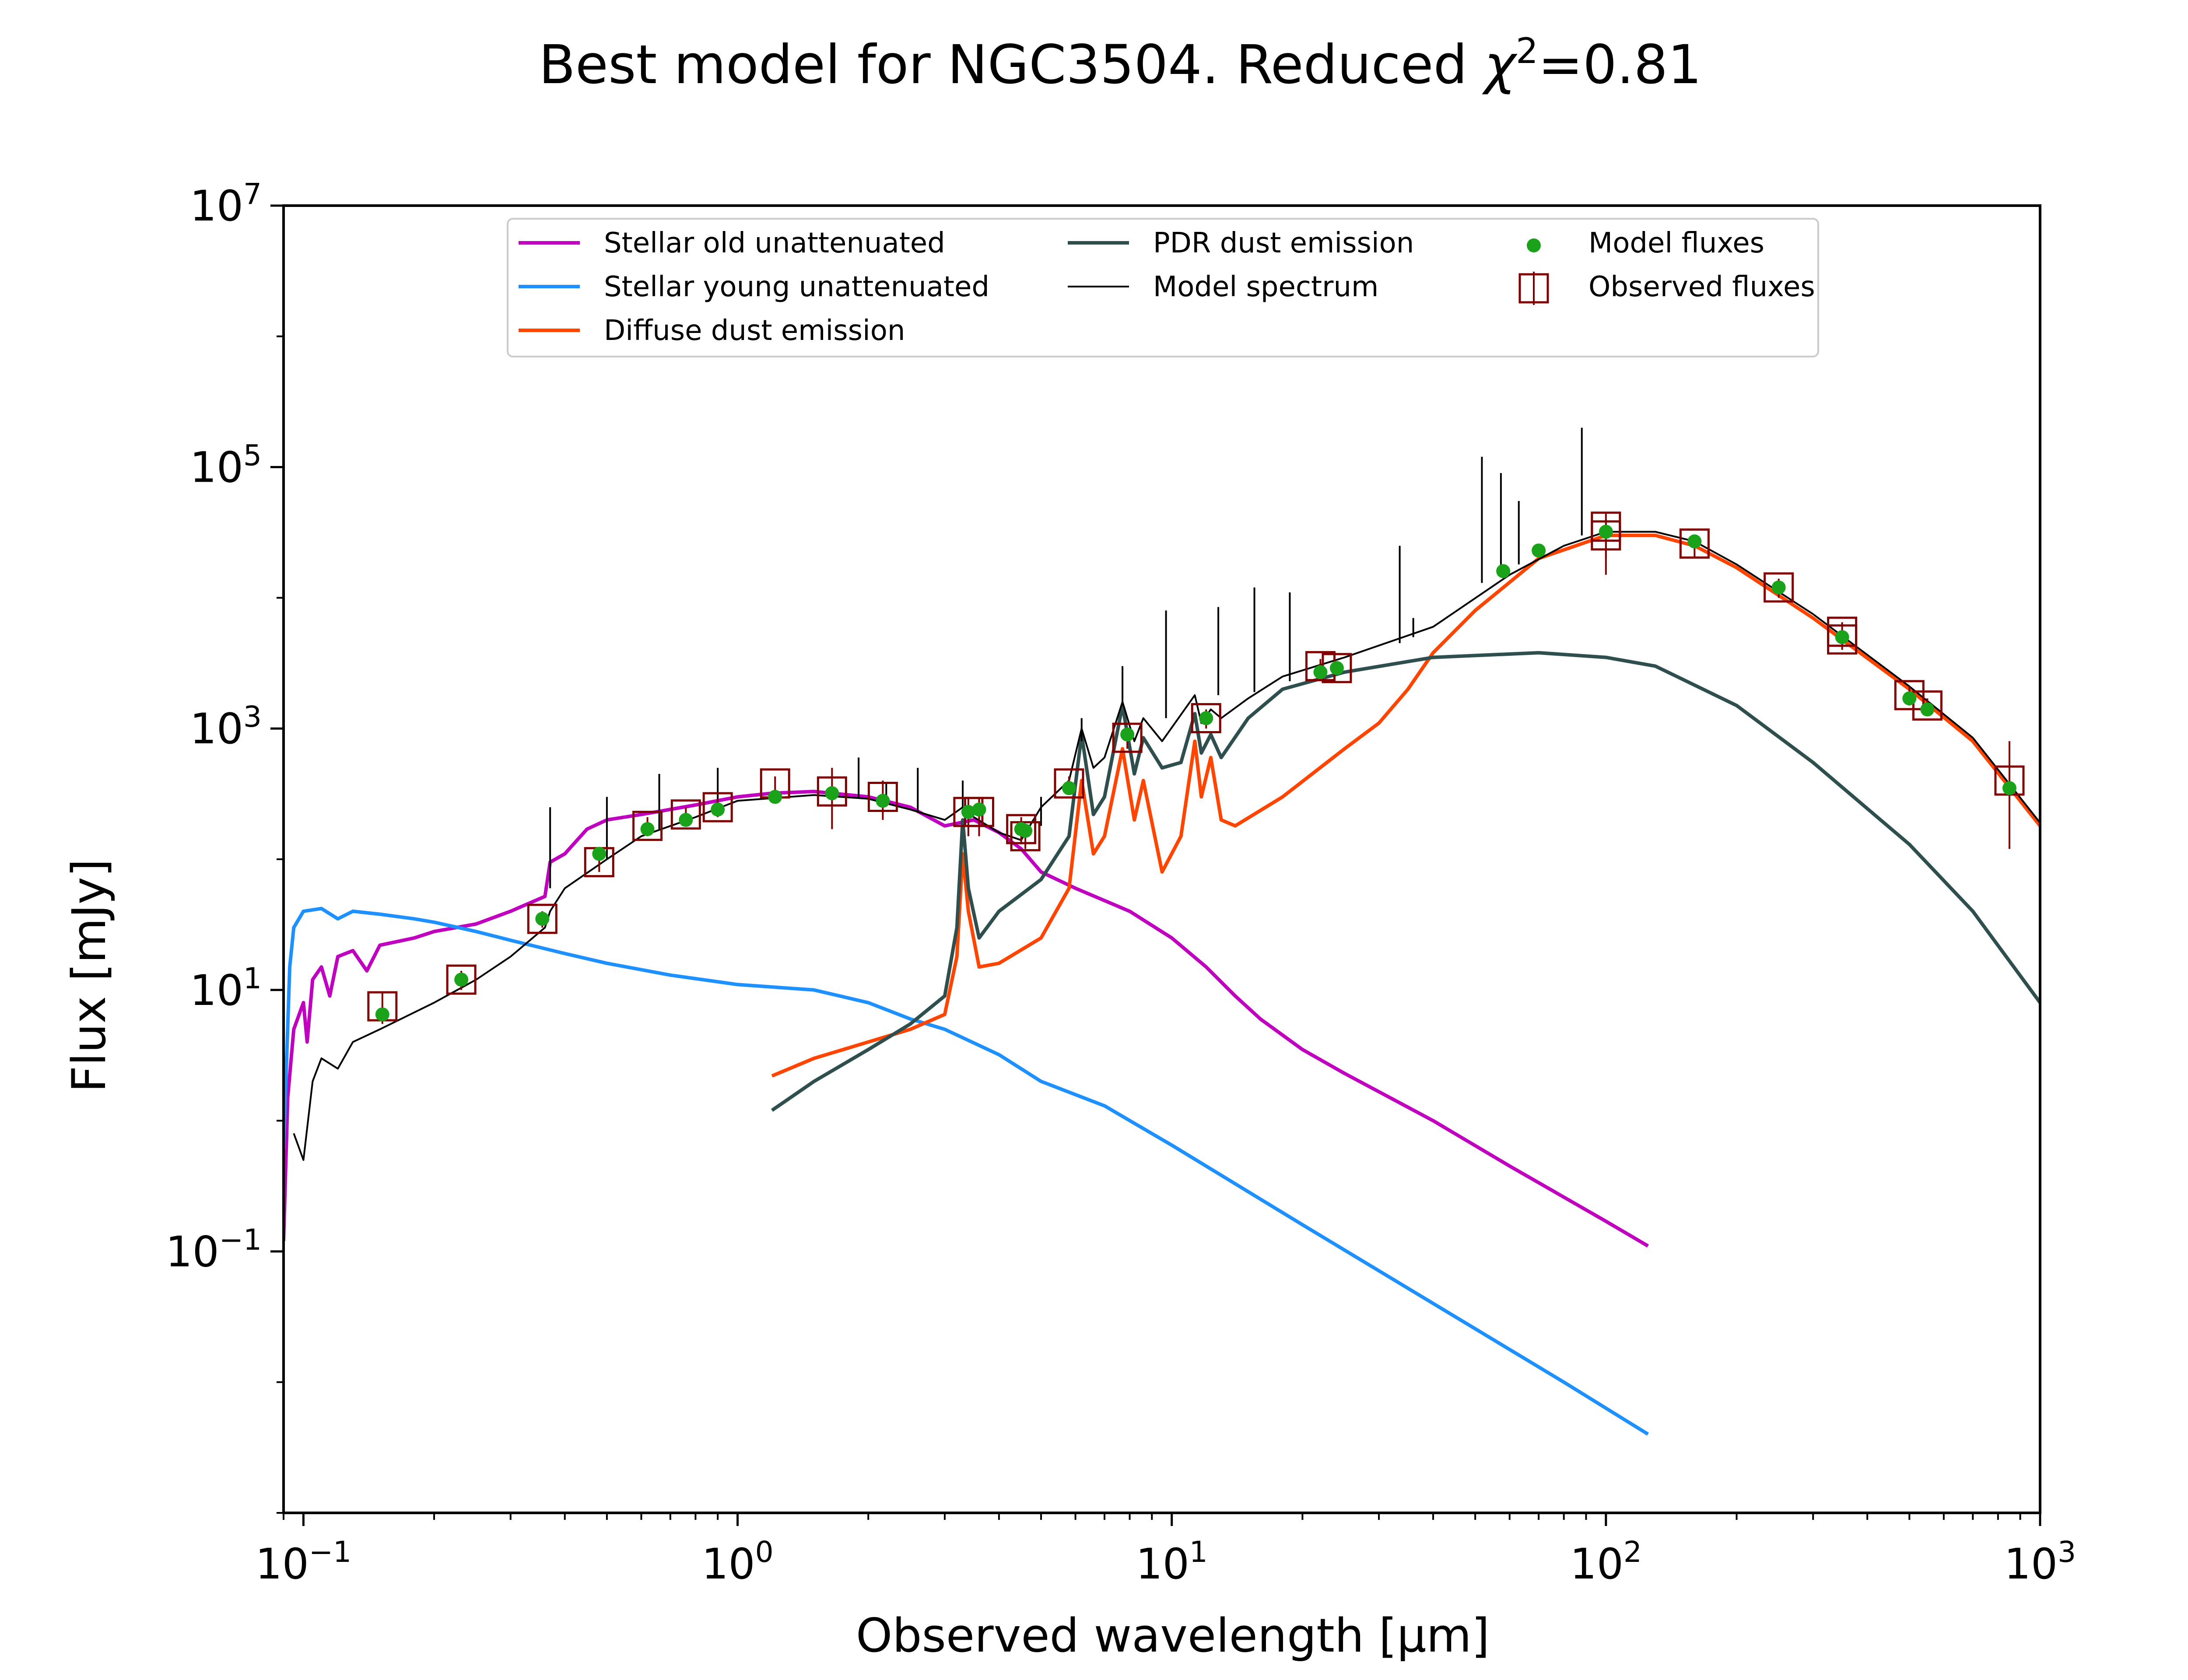 Image resolution: width=2188 pixels, height=1680 pixels. What do you see at coordinates (1534, 245) in the screenshot?
I see `legend-swatch` at bounding box center [1534, 245].